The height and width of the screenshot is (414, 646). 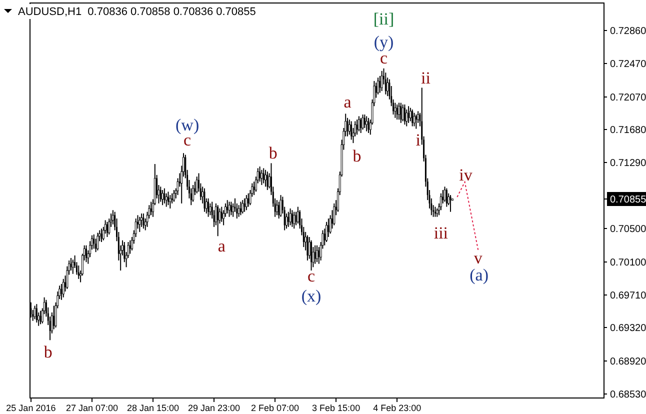 I want to click on annotation: v, so click(x=478, y=258).